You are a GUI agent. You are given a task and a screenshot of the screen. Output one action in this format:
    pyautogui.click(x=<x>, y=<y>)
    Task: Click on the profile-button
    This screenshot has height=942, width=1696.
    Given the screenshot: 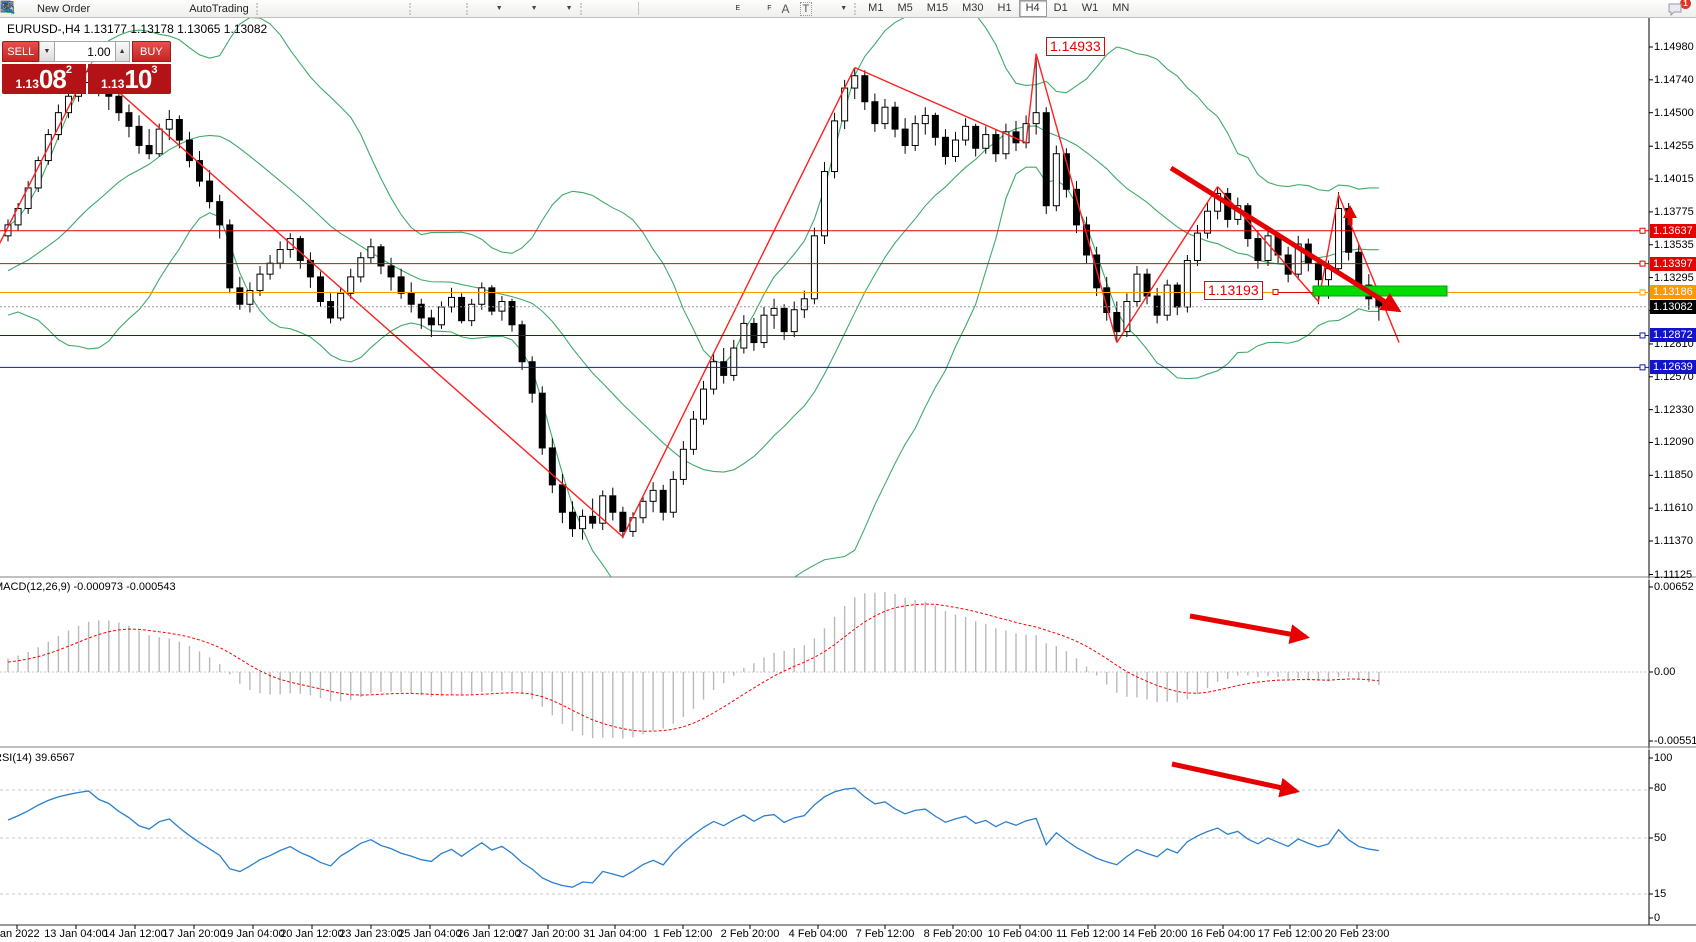 What is the action you would take?
    pyautogui.click(x=71, y=9)
    